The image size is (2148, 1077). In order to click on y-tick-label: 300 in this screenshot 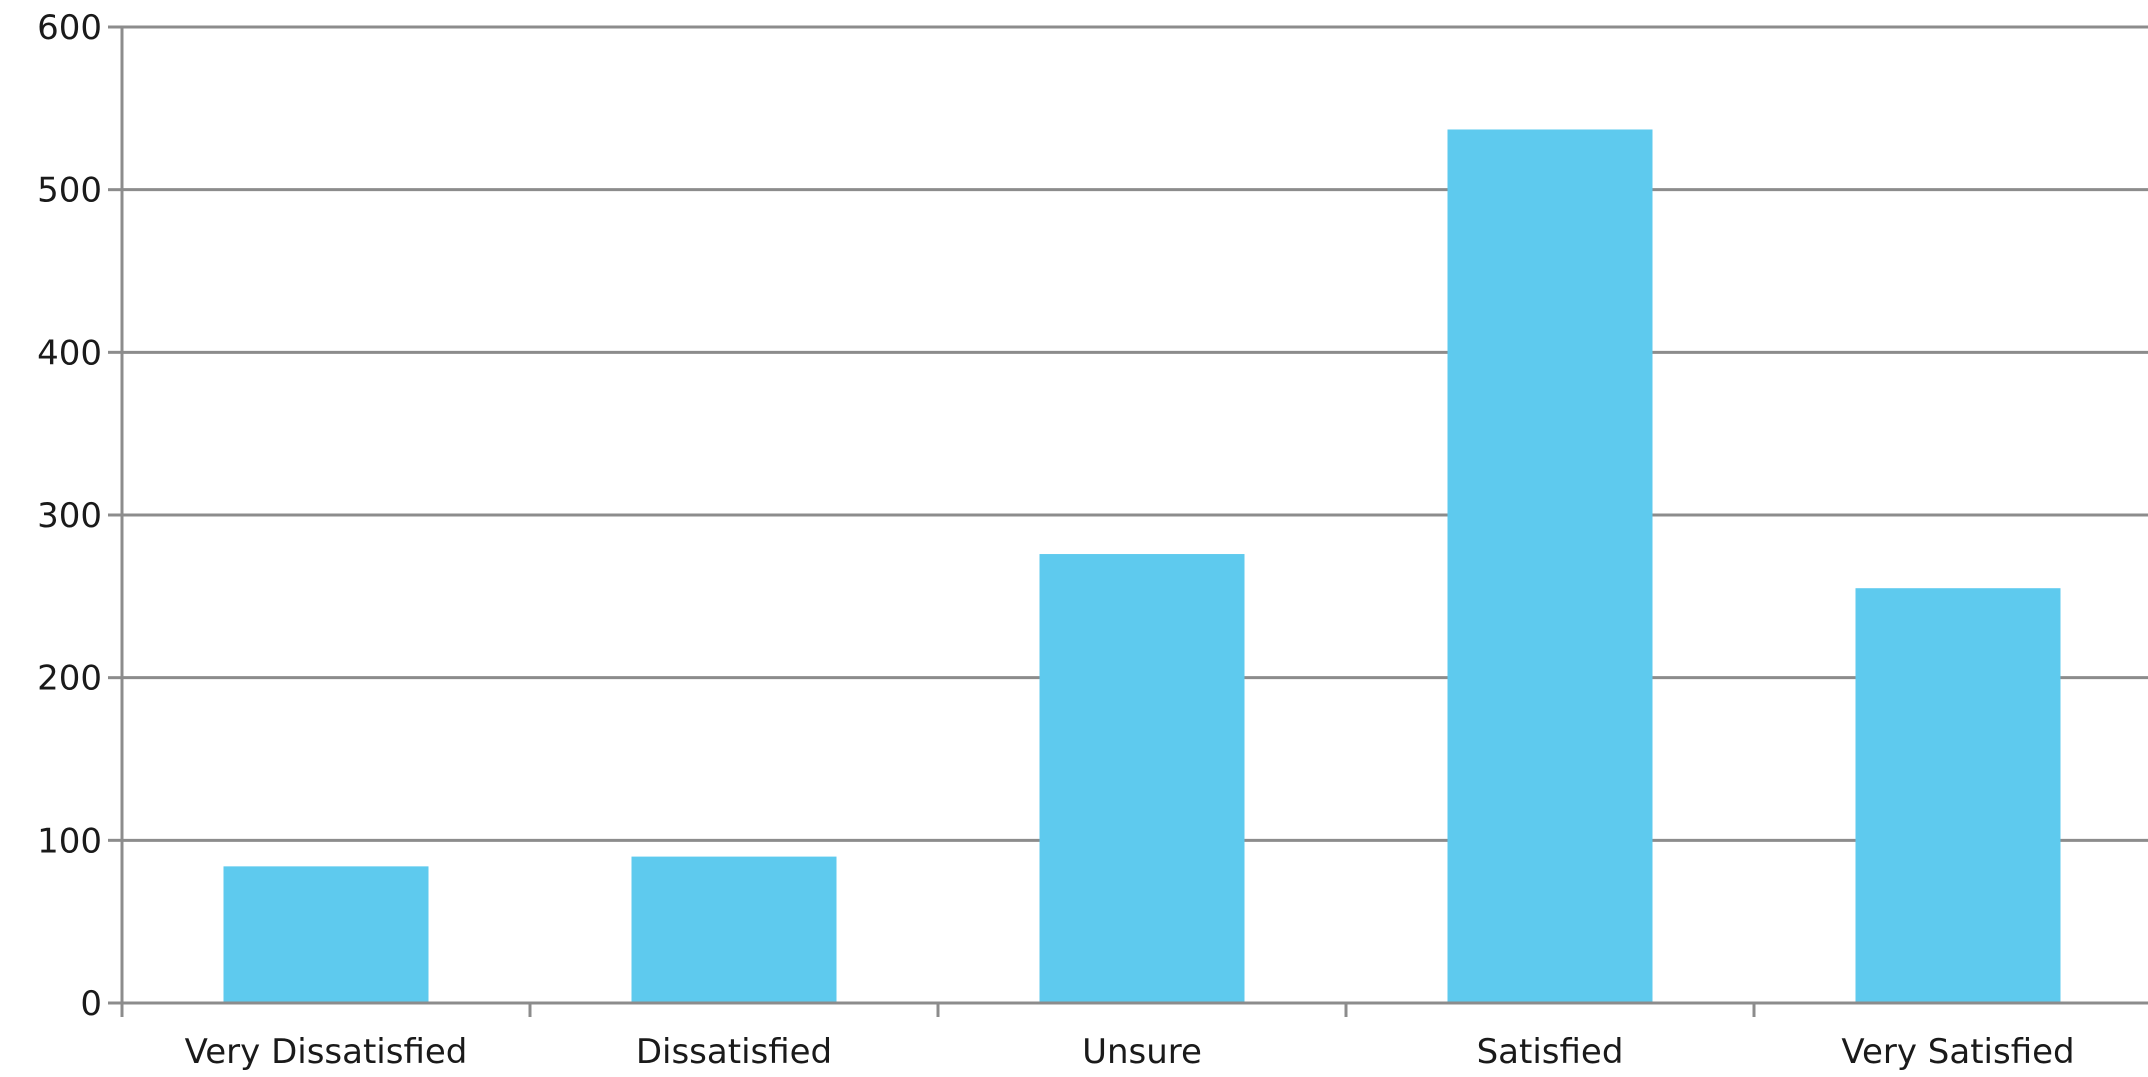, I will do `click(69, 516)`.